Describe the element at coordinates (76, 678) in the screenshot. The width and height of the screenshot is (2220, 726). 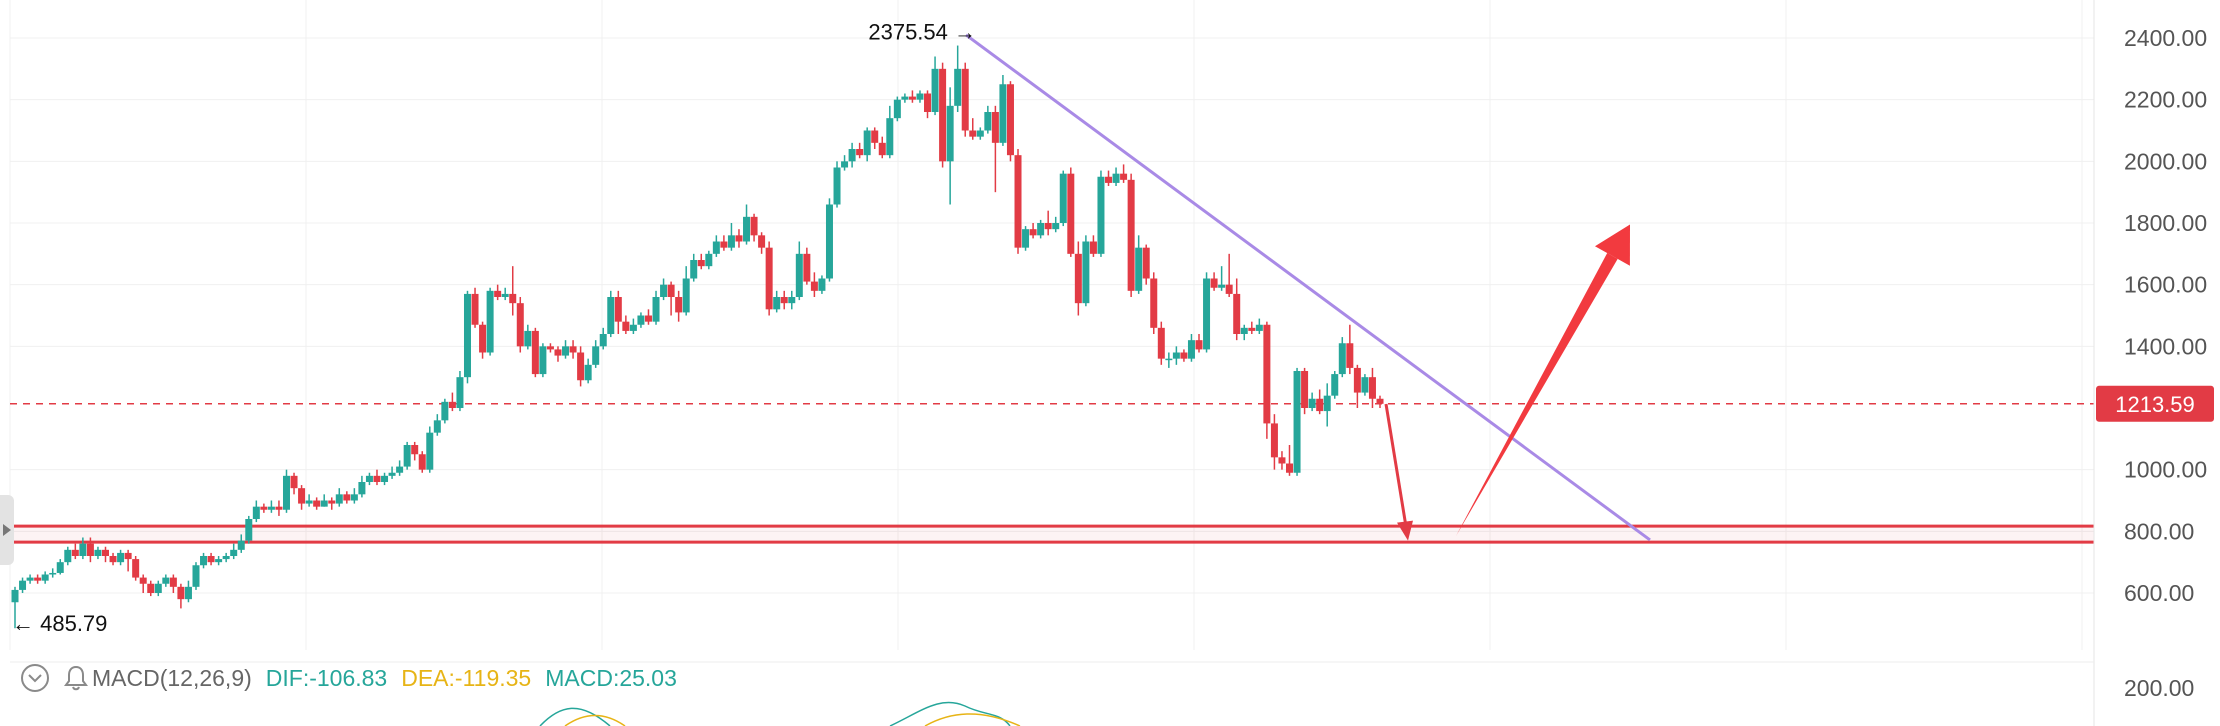
I see `bell-icon` at that location.